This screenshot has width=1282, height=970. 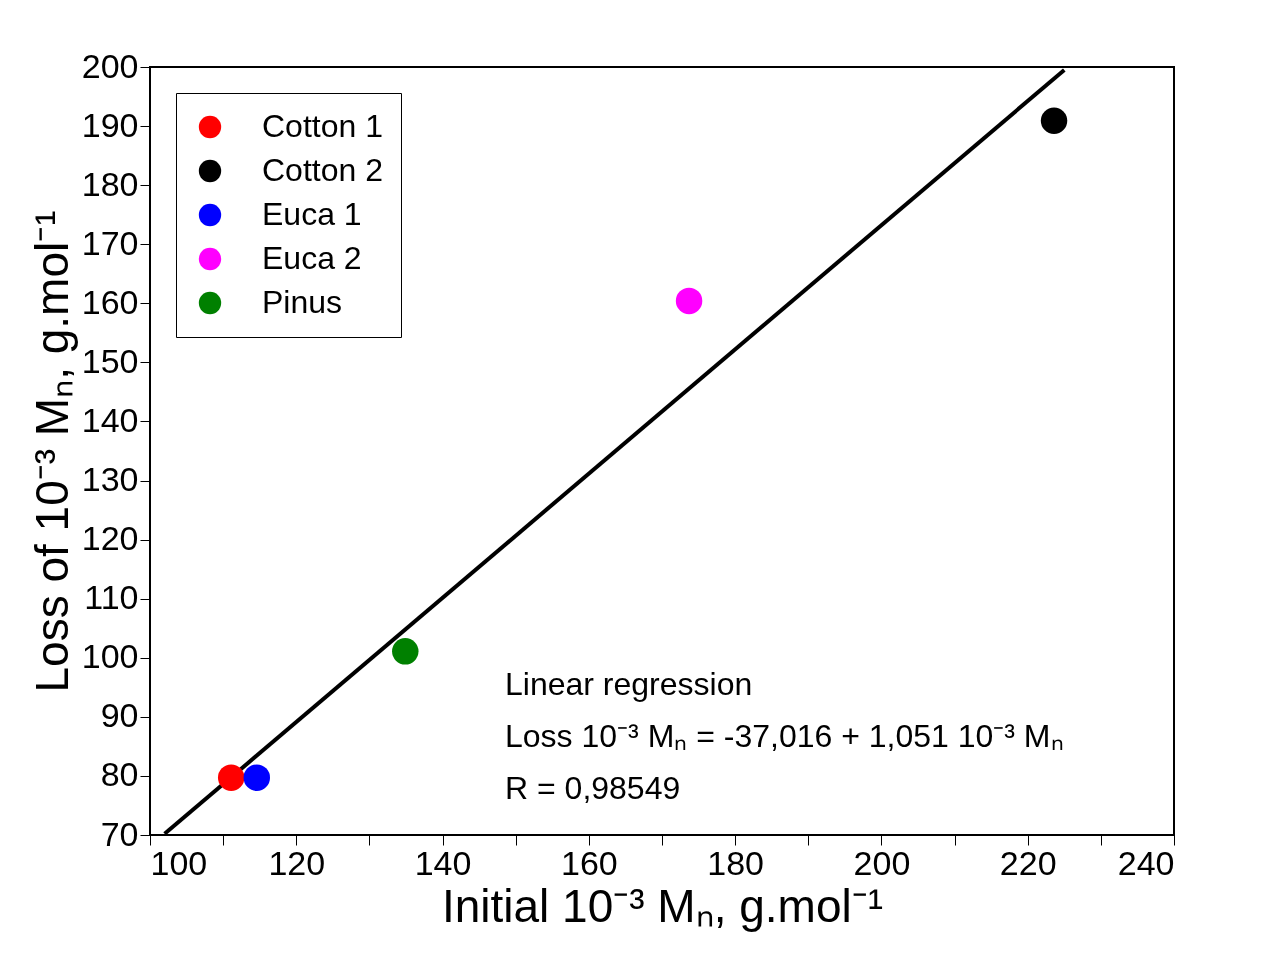 What do you see at coordinates (110, 538) in the screenshot?
I see `y-tick-label: 120` at bounding box center [110, 538].